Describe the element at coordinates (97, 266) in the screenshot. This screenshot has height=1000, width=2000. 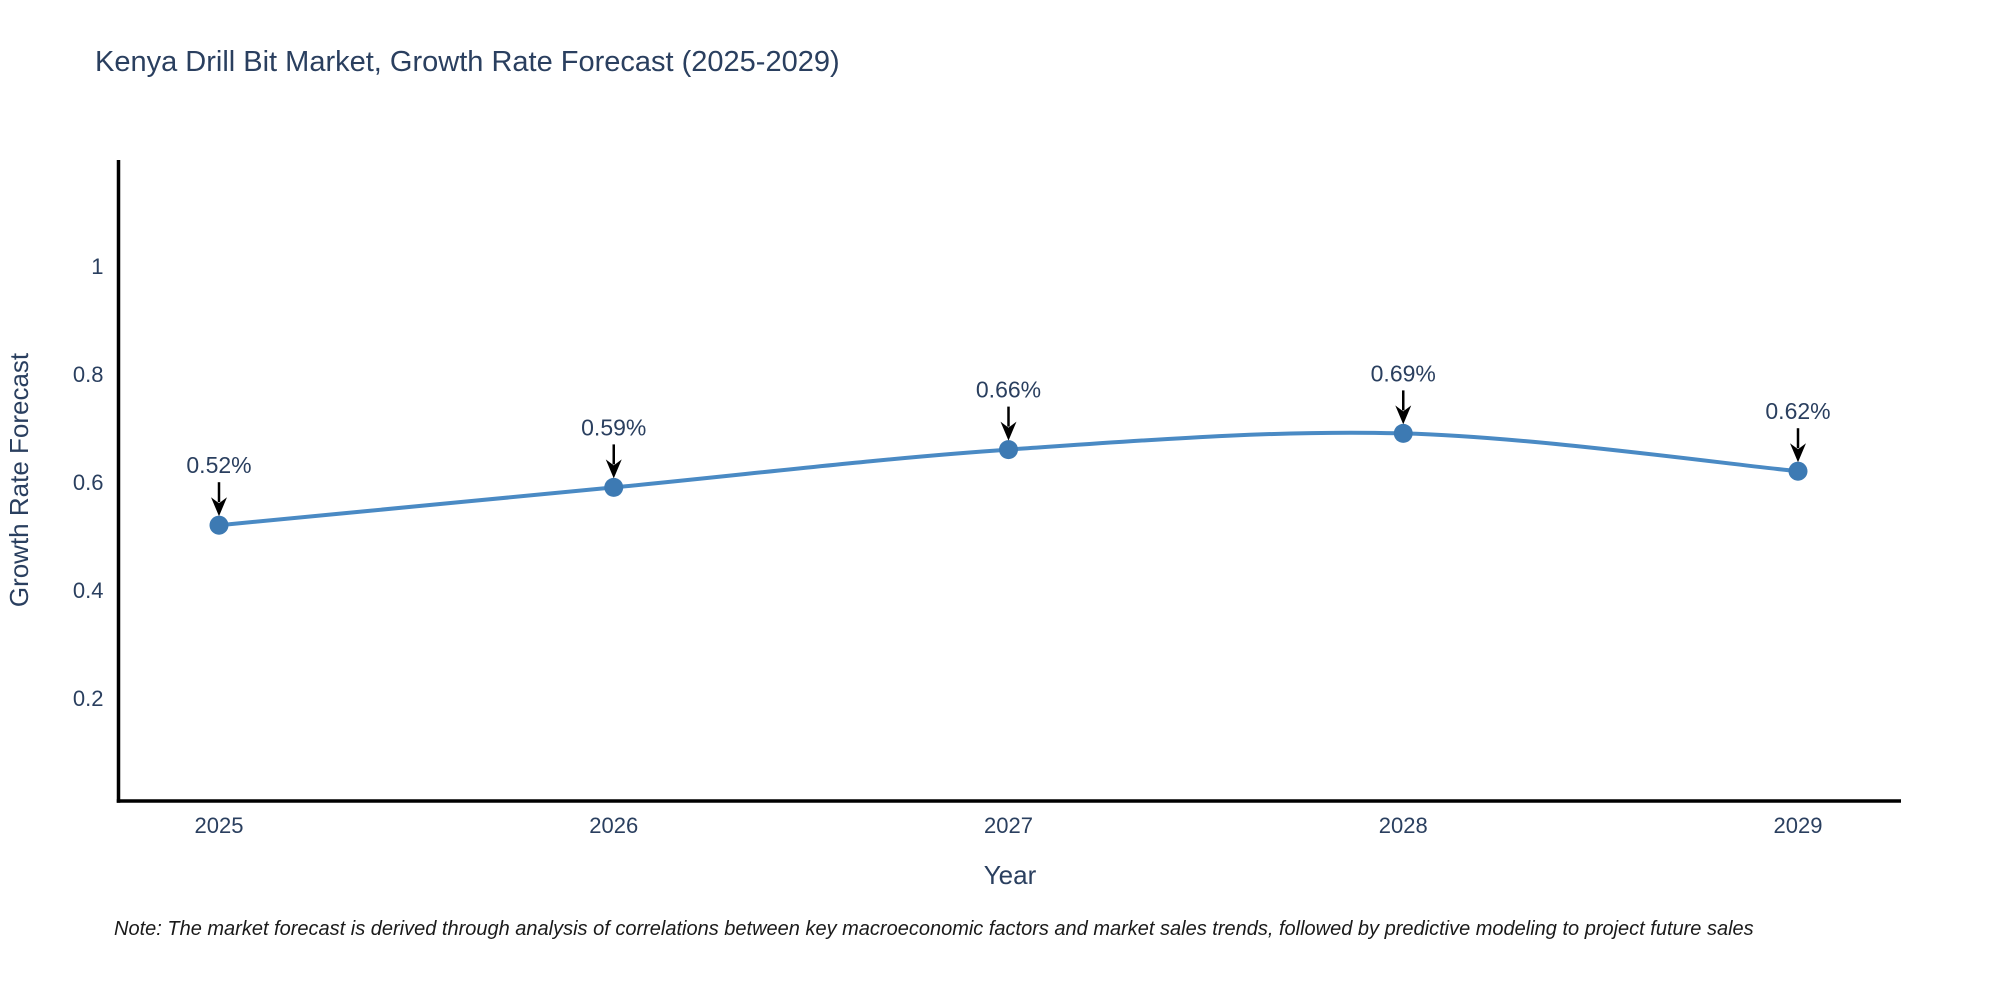
I see `y-tick-label: 1` at that location.